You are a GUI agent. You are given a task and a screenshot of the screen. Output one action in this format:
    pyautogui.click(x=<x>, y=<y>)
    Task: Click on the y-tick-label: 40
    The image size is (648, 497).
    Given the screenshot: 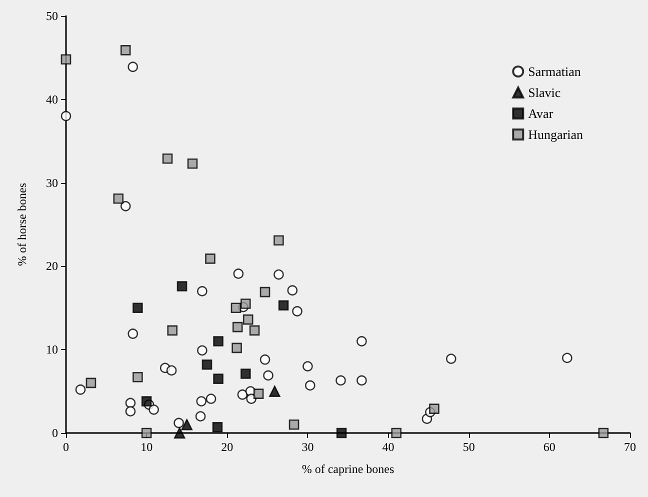 What is the action you would take?
    pyautogui.click(x=52, y=99)
    